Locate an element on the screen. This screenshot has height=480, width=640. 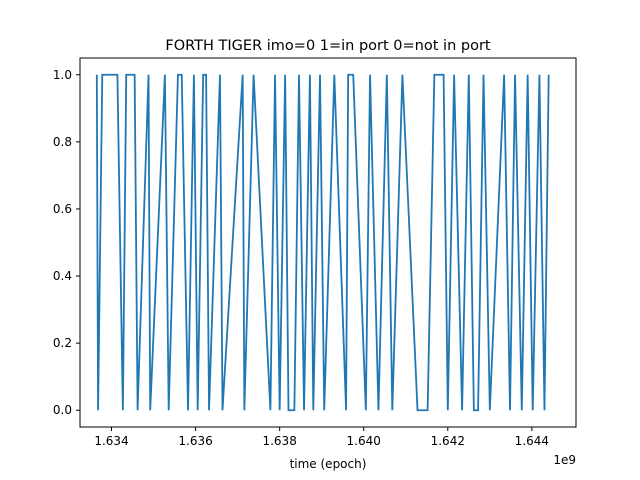
x-tick-label: 1.642 is located at coordinates (448, 441).